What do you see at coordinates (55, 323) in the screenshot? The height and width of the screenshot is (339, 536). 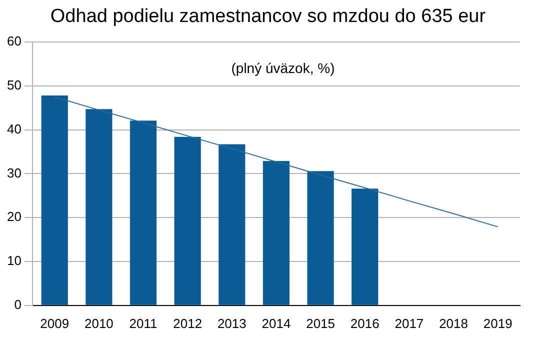 I see `x-tick-label: 2009` at bounding box center [55, 323].